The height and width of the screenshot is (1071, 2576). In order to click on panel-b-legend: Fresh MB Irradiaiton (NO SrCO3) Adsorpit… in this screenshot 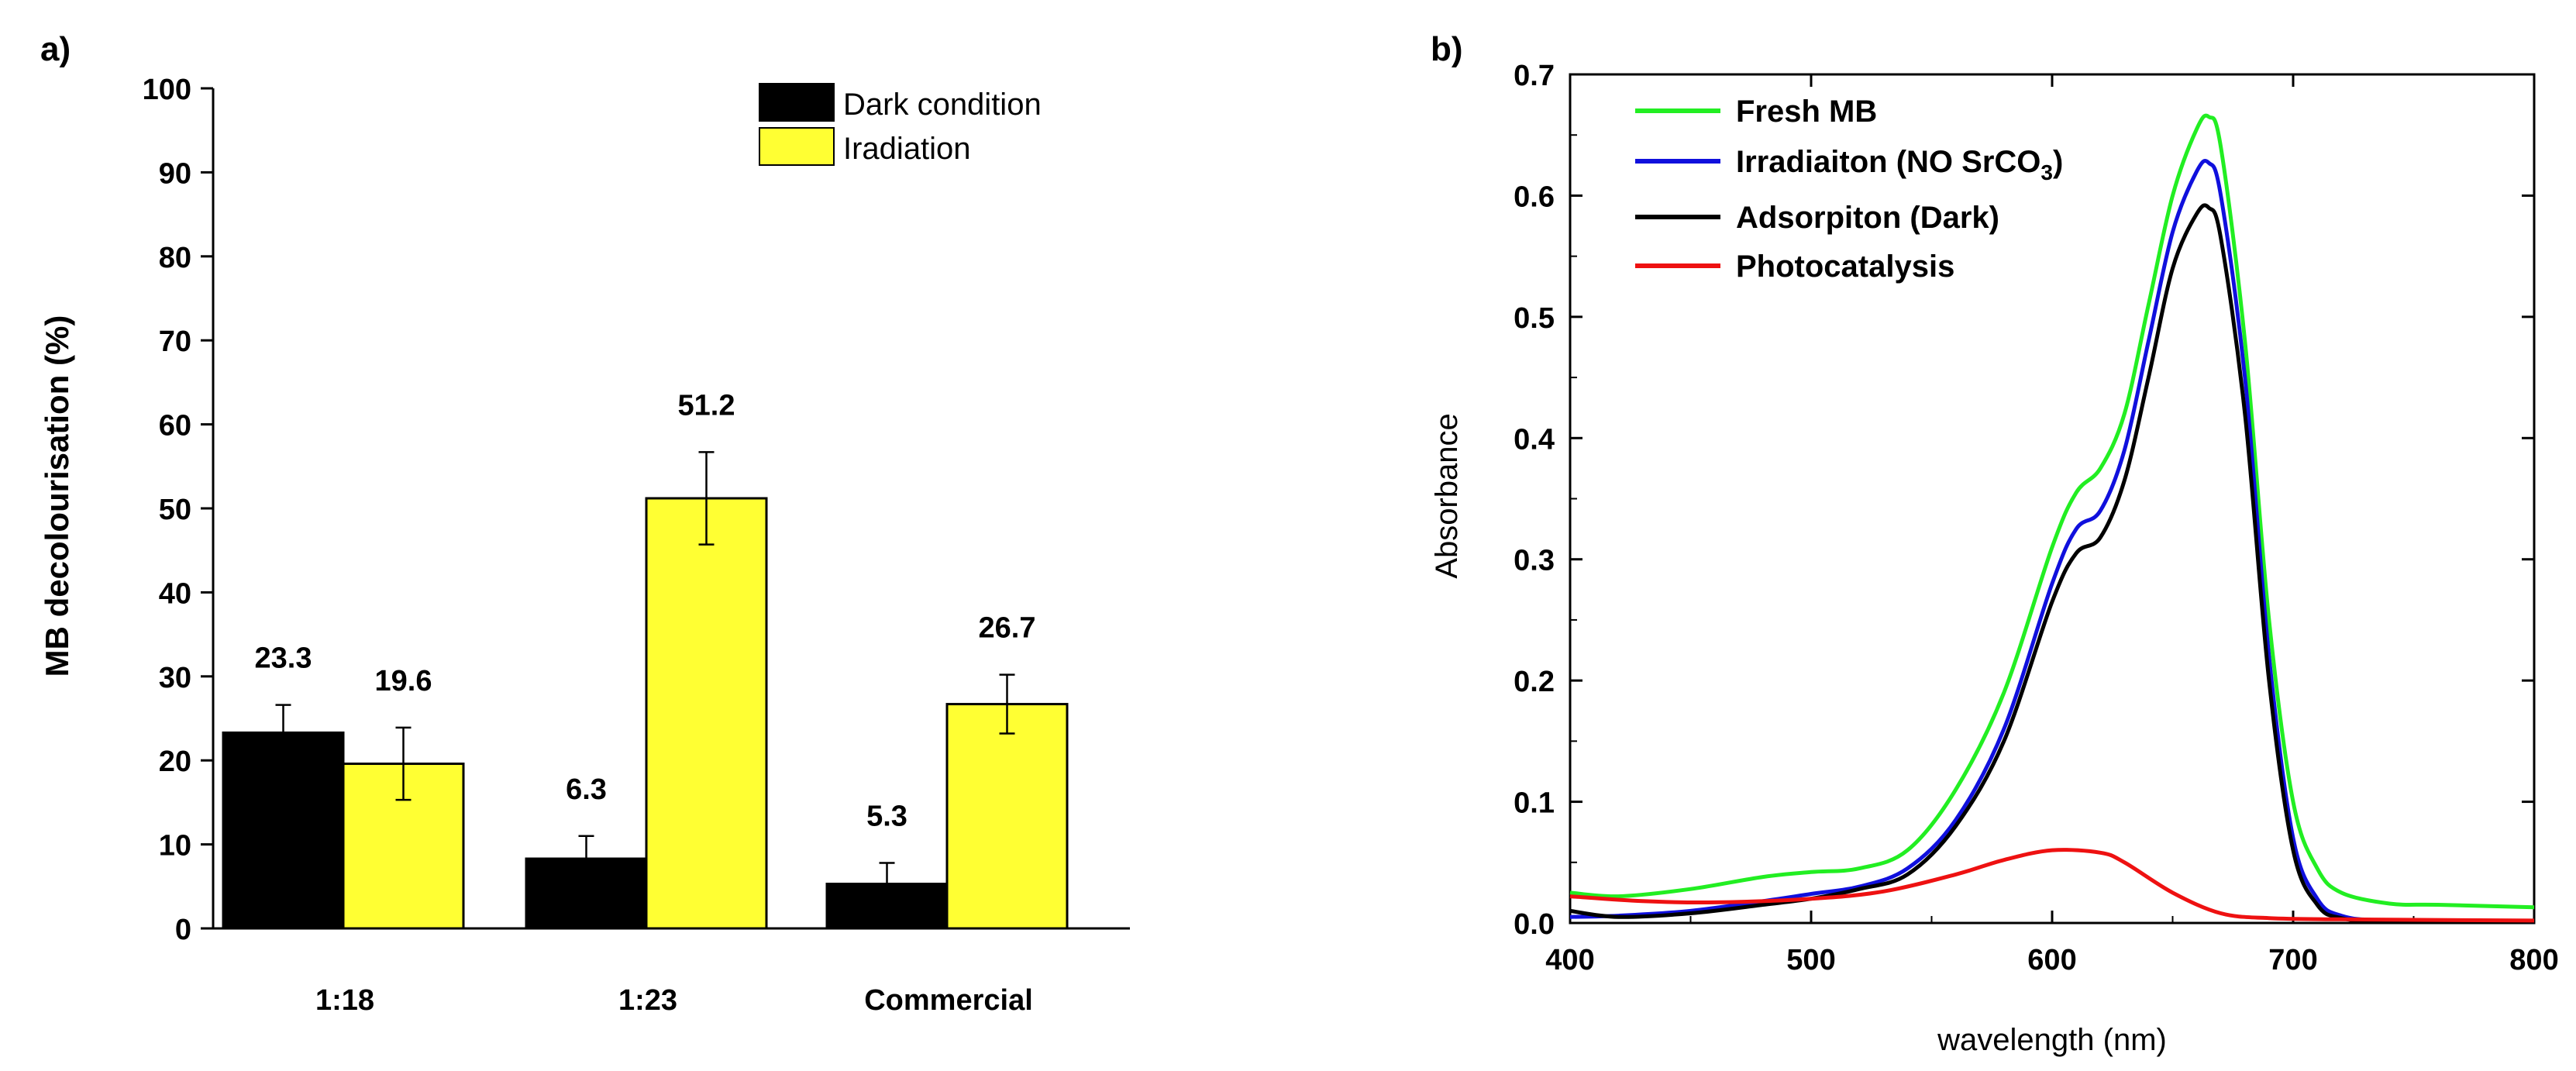, I will do `click(1849, 189)`.